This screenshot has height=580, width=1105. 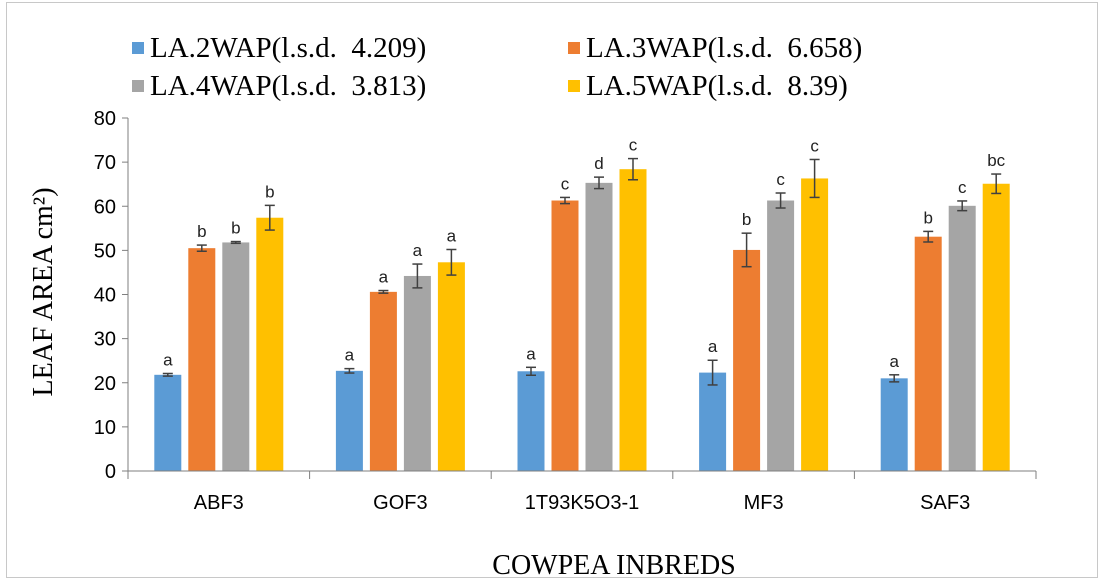 I want to click on y-axis-title: LEAF AREA cm²), so click(x=43, y=291).